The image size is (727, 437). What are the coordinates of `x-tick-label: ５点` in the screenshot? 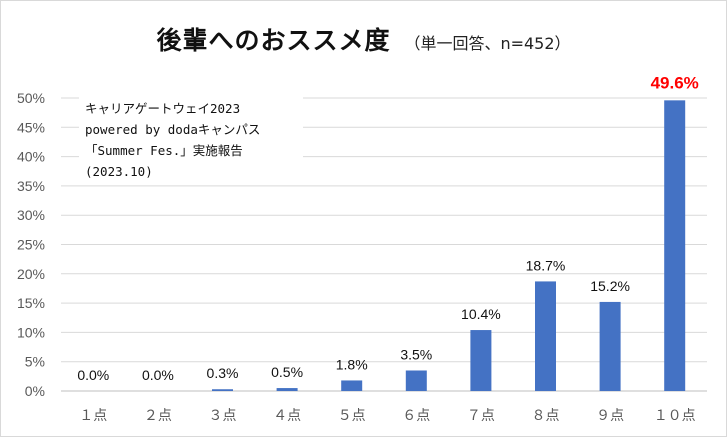 It's located at (352, 416).